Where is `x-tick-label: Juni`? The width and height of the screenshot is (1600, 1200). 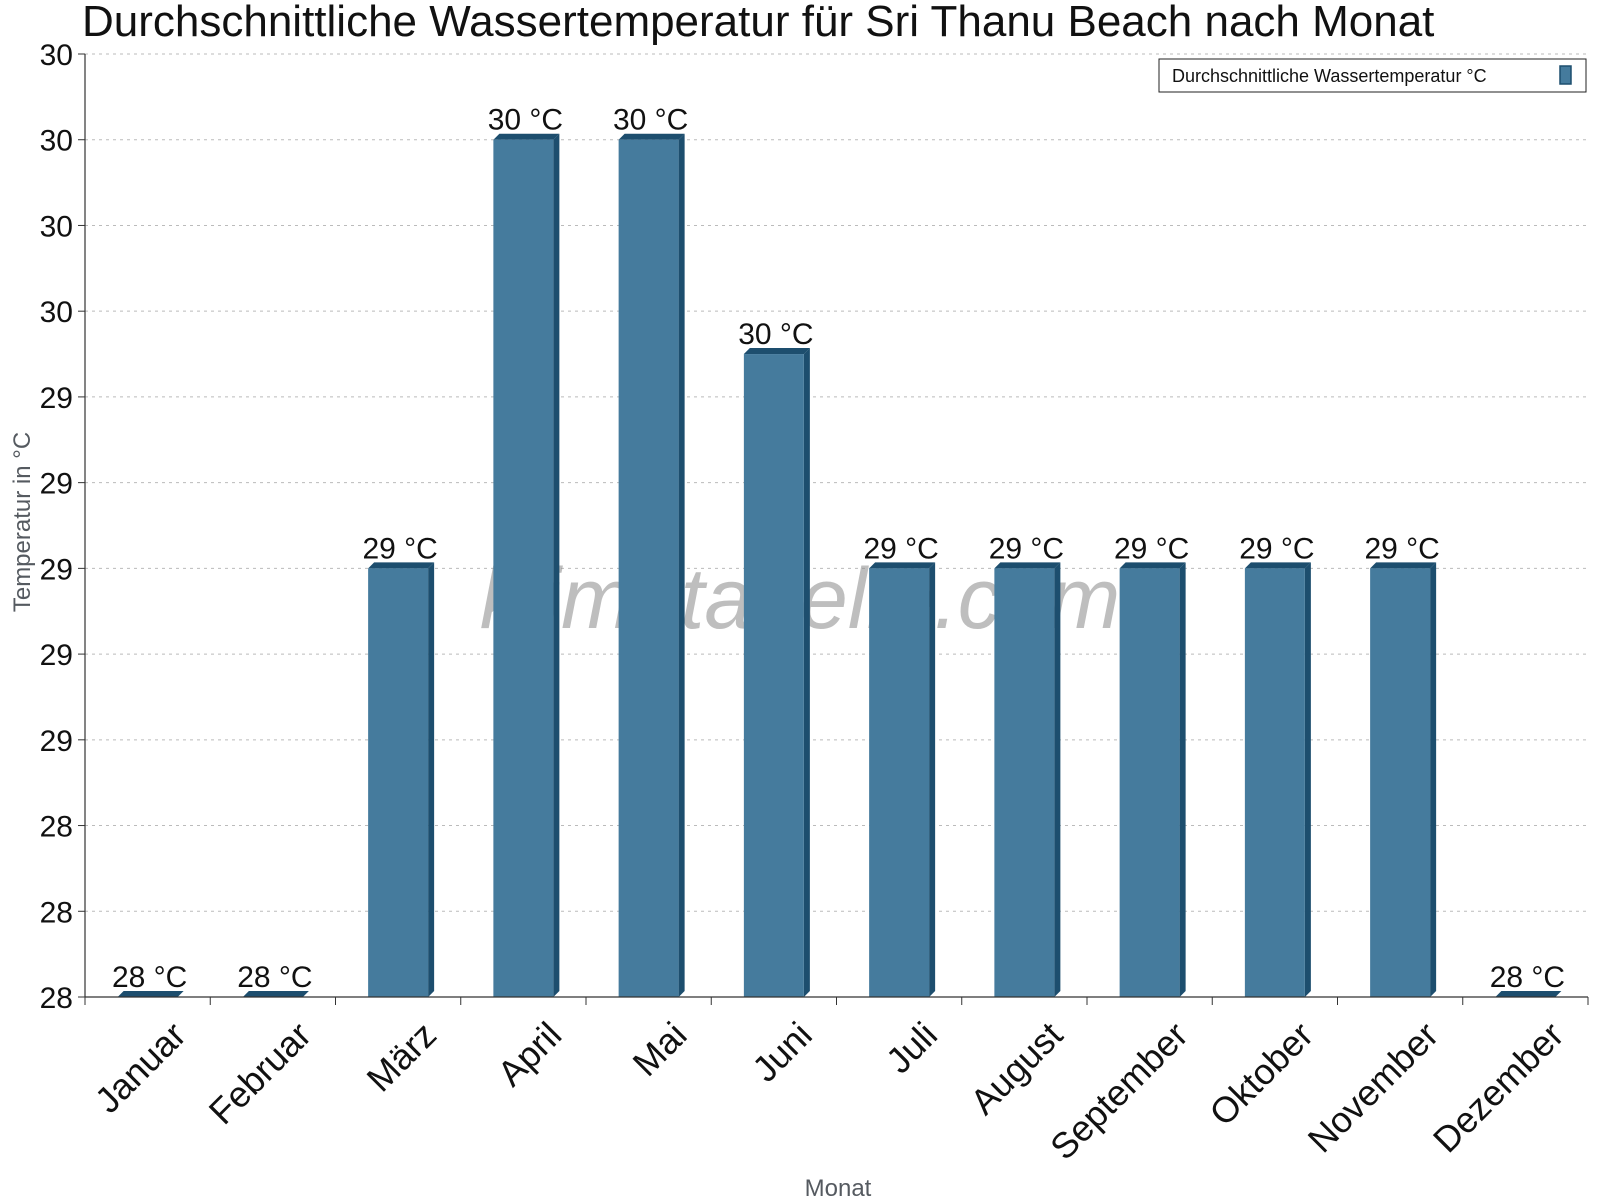
x-tick-label: Juni is located at coordinates (782, 1052).